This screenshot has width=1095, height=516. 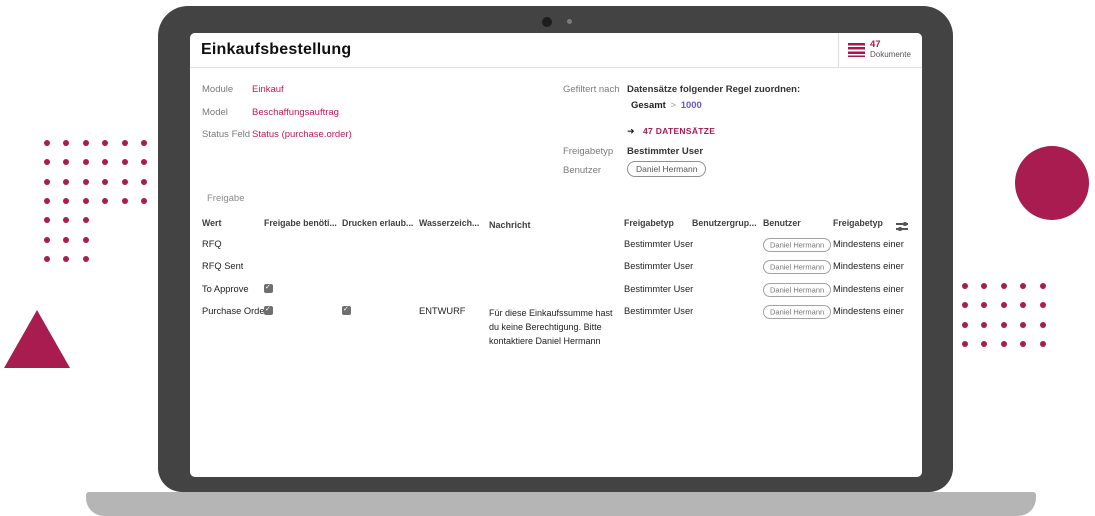 I want to click on filtered-by-label: Gefiltert nach, so click(x=591, y=89).